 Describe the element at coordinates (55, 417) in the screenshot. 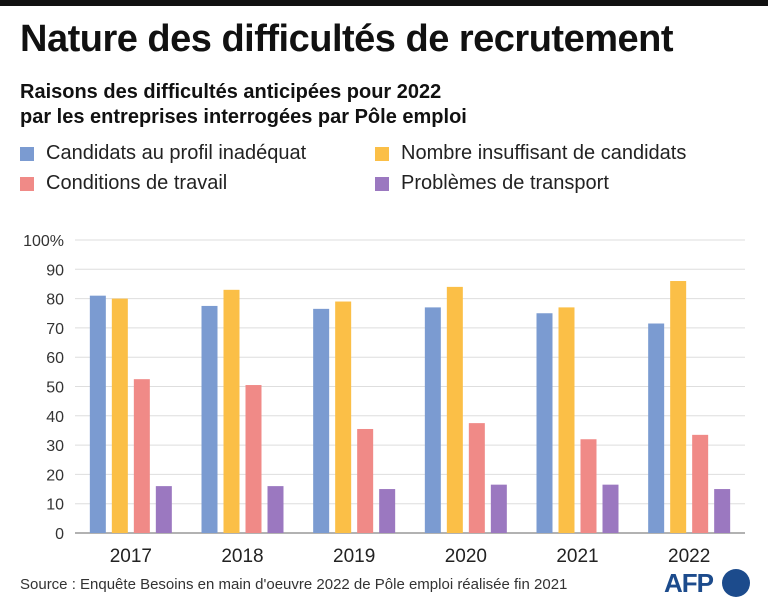

I see `y-tick-label: 40` at that location.